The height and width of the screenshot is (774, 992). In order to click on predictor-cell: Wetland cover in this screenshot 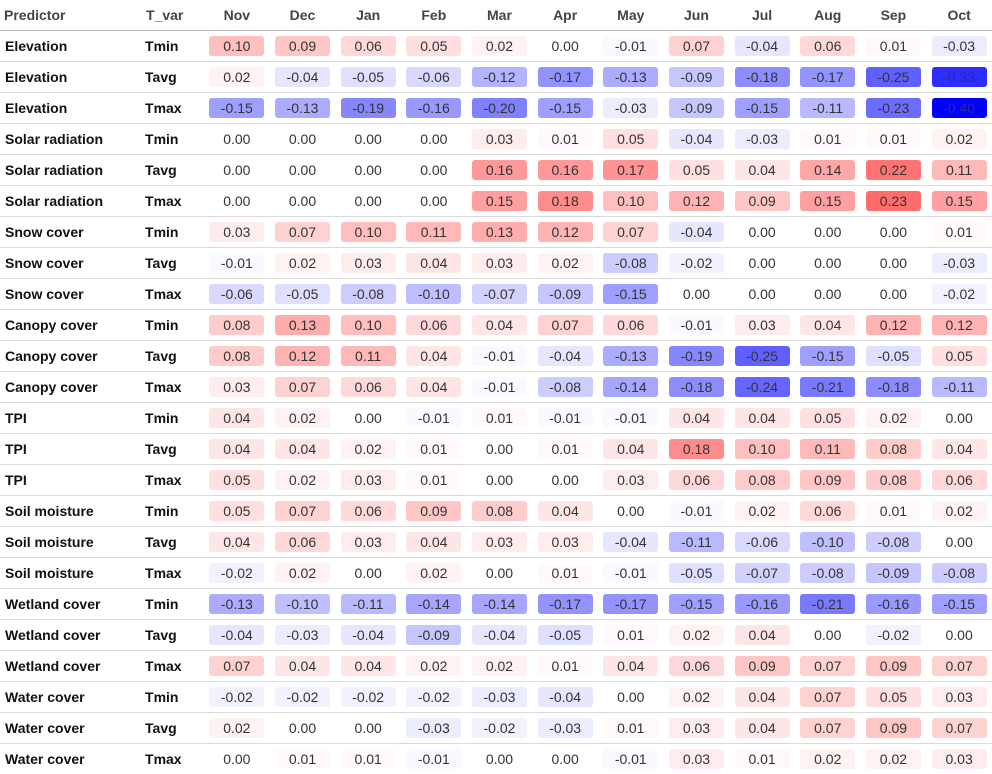, I will do `click(71, 635)`.